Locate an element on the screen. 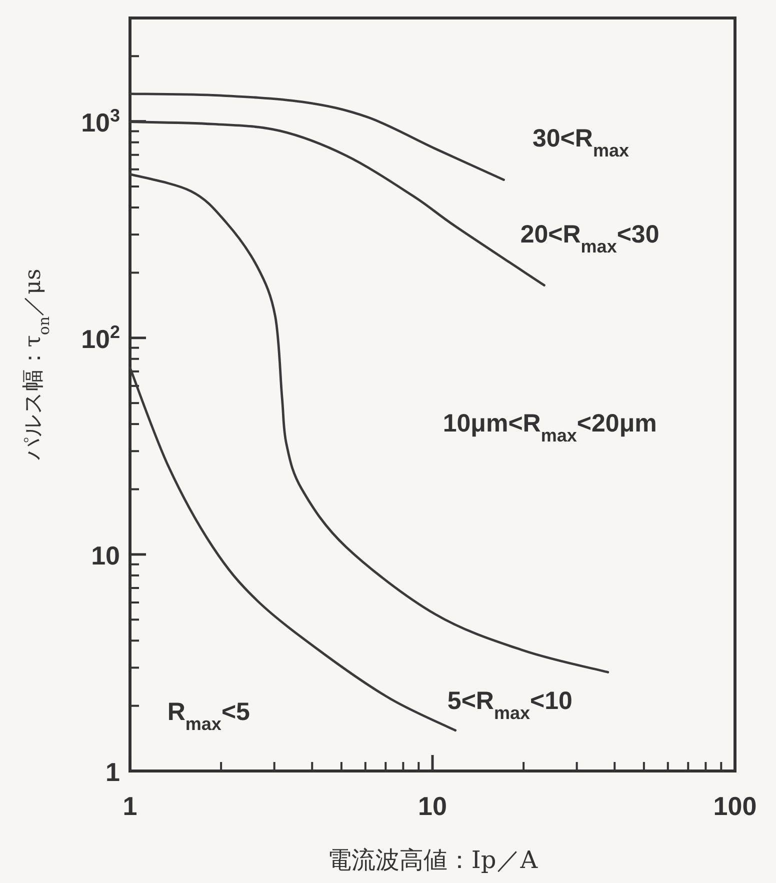 This screenshot has width=776, height=883. annotation: 10μm<R$_{max}$<20μm is located at coordinates (549, 427).